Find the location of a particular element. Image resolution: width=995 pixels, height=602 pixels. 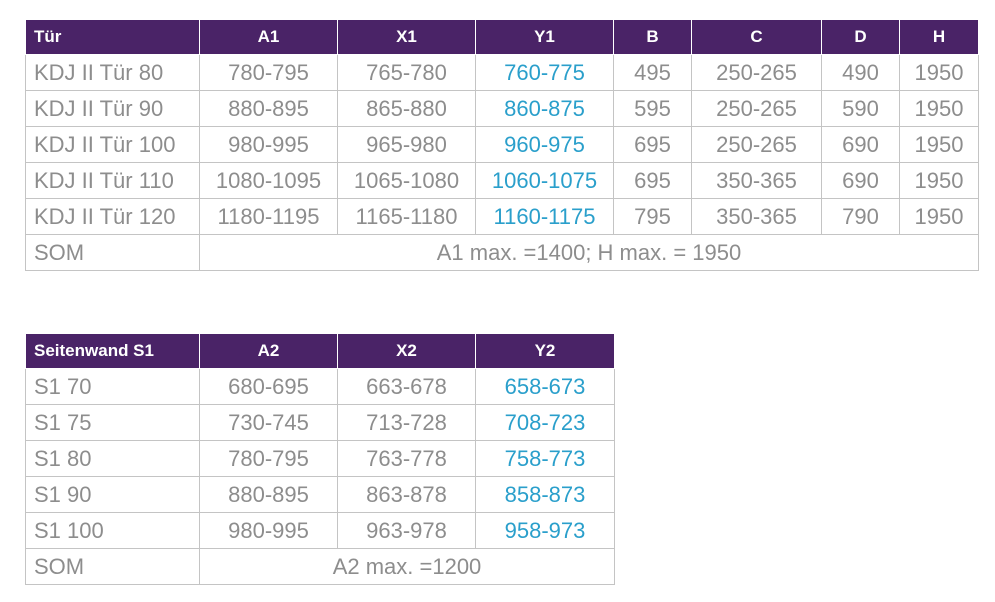

row-label: S1 100 is located at coordinates (112, 530).